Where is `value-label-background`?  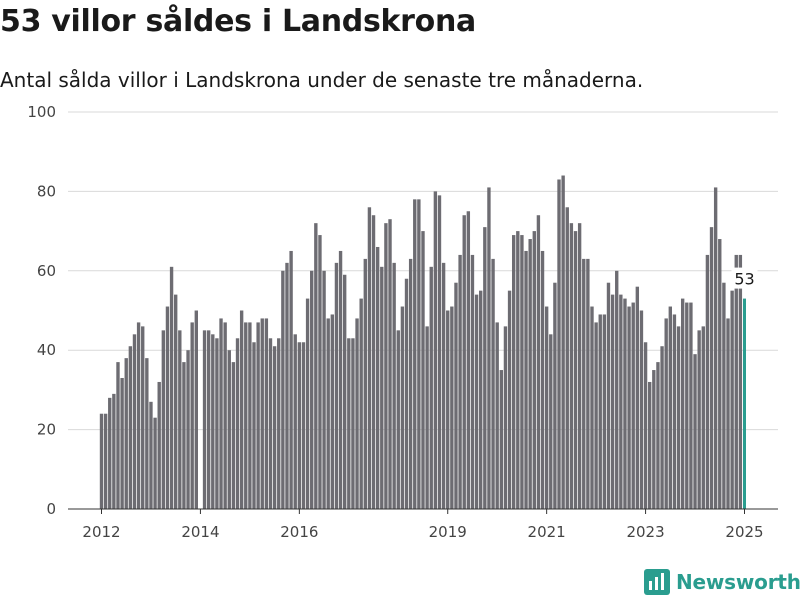 value-label-background is located at coordinates (744, 278).